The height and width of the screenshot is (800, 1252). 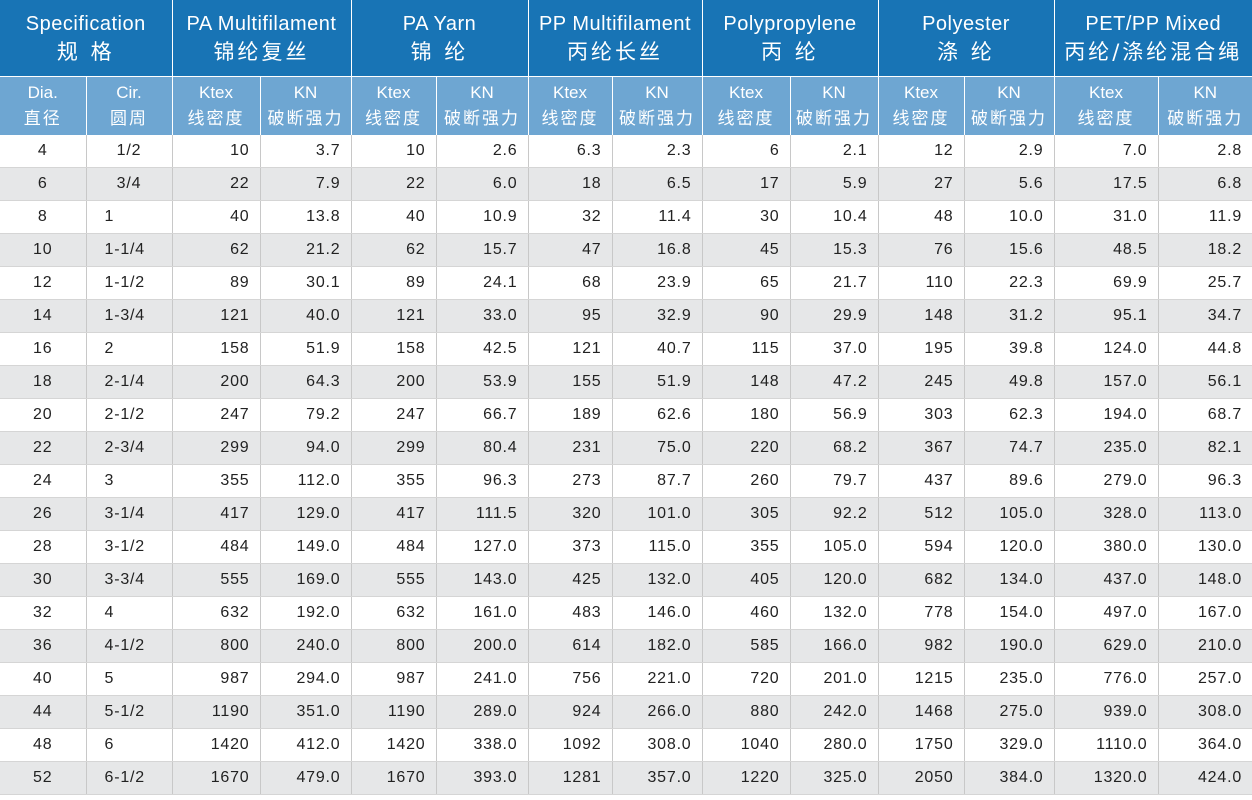 What do you see at coordinates (834, 481) in the screenshot?
I see `kn-cell: 79.7` at bounding box center [834, 481].